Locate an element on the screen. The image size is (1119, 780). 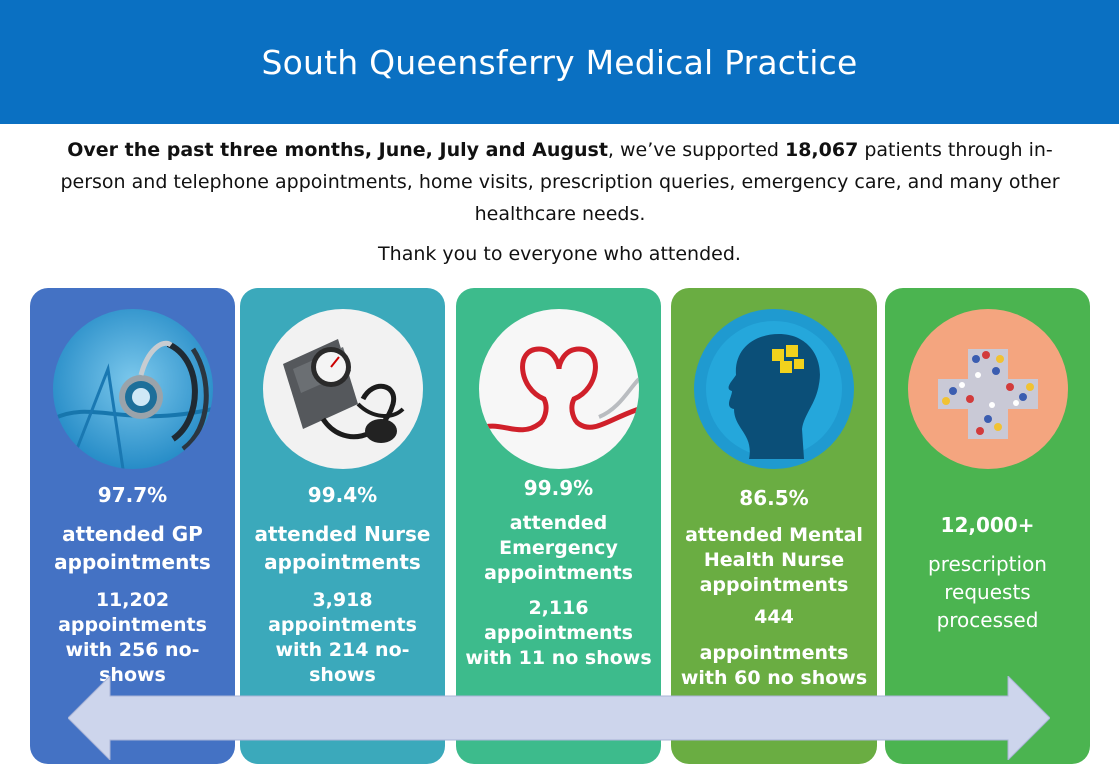
nurse-count: 3,918 is located at coordinates (342, 600).